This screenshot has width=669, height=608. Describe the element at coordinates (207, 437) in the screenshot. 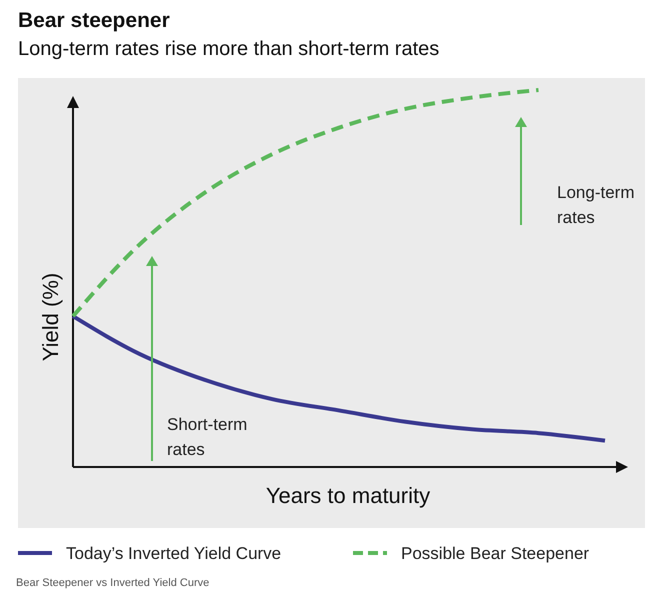

I see `annotation: Short-term rates` at that location.